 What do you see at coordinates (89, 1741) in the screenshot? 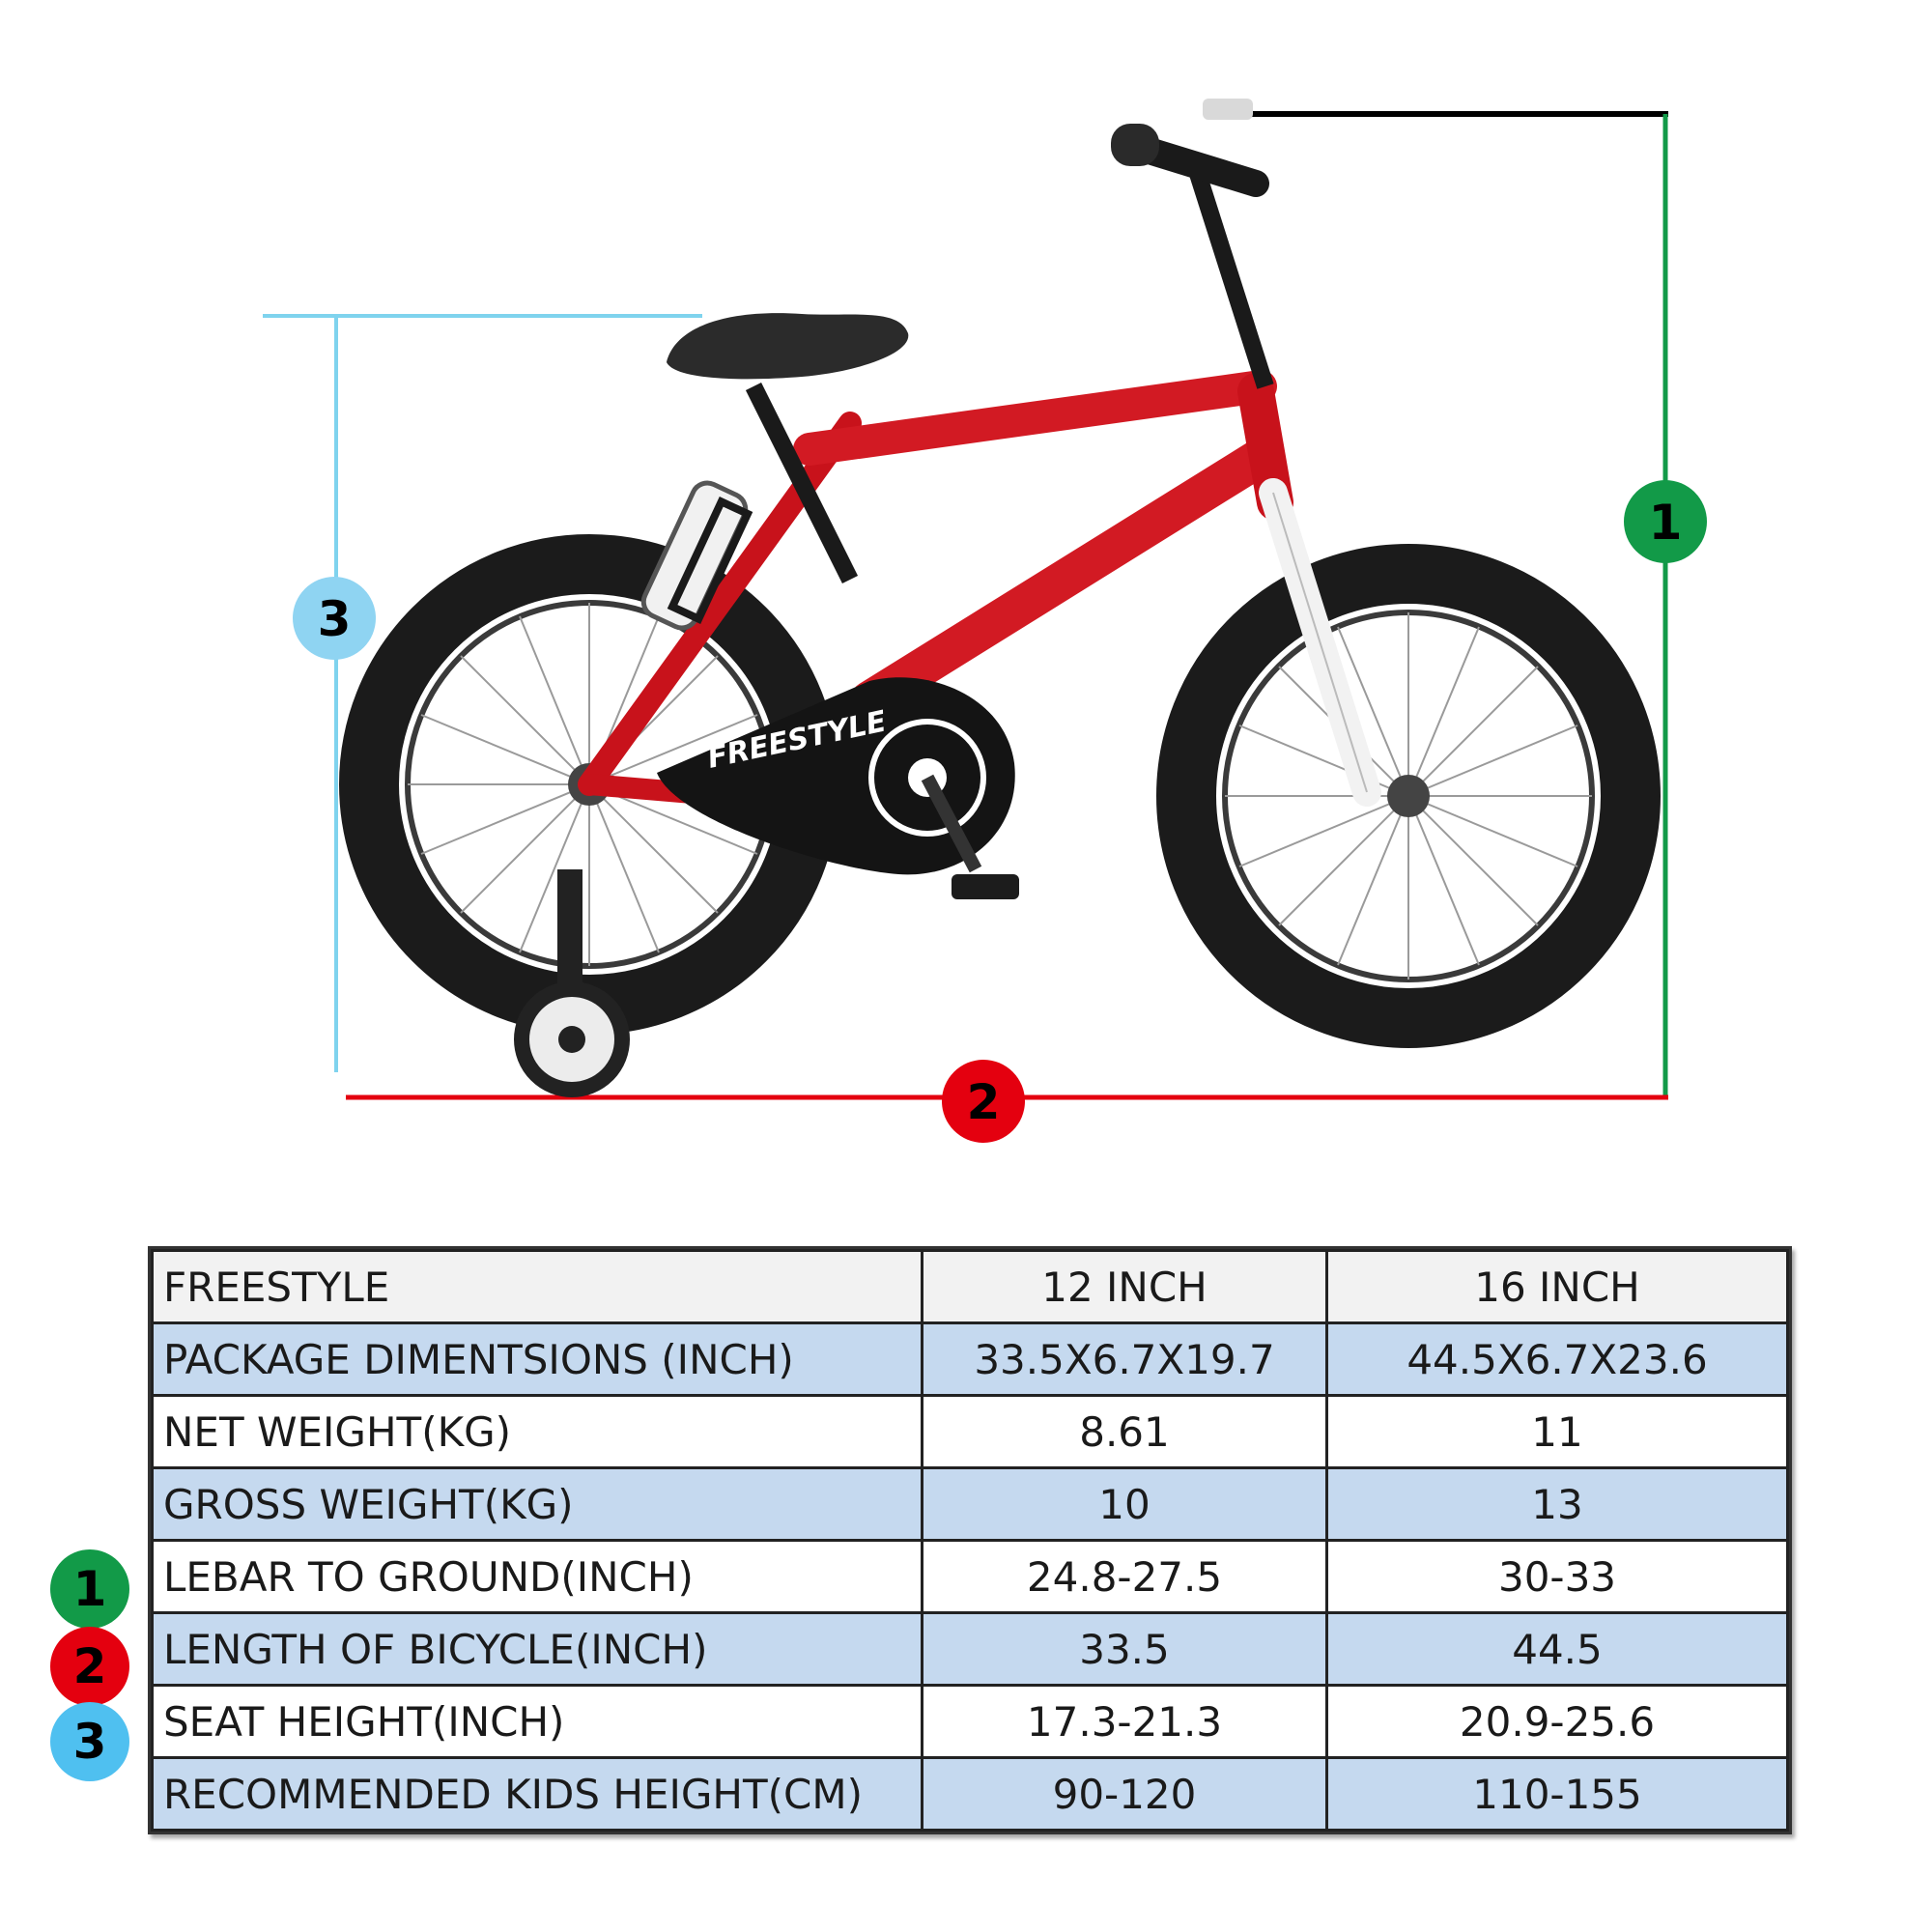
I see `row-badge-3: 3` at bounding box center [89, 1741].